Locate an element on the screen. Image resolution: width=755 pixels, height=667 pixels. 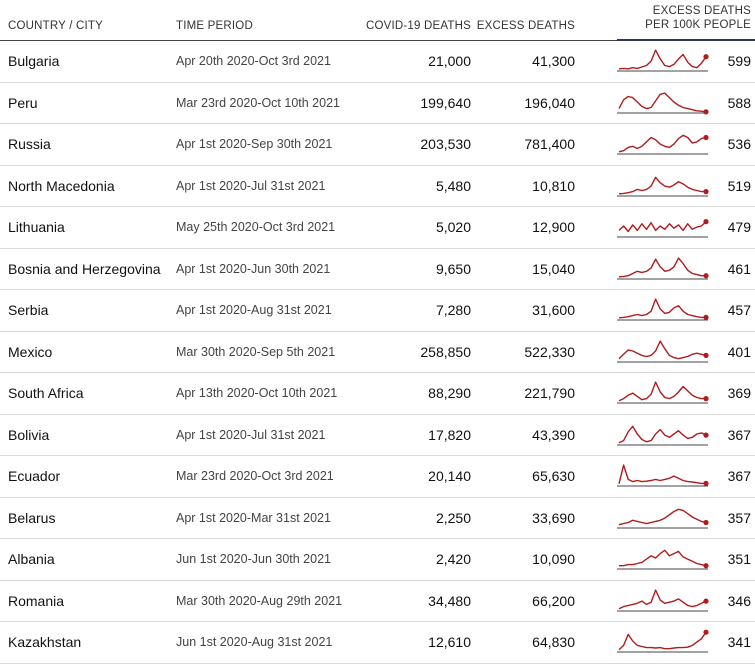
excess-deaths: 33,690 is located at coordinates (553, 517).